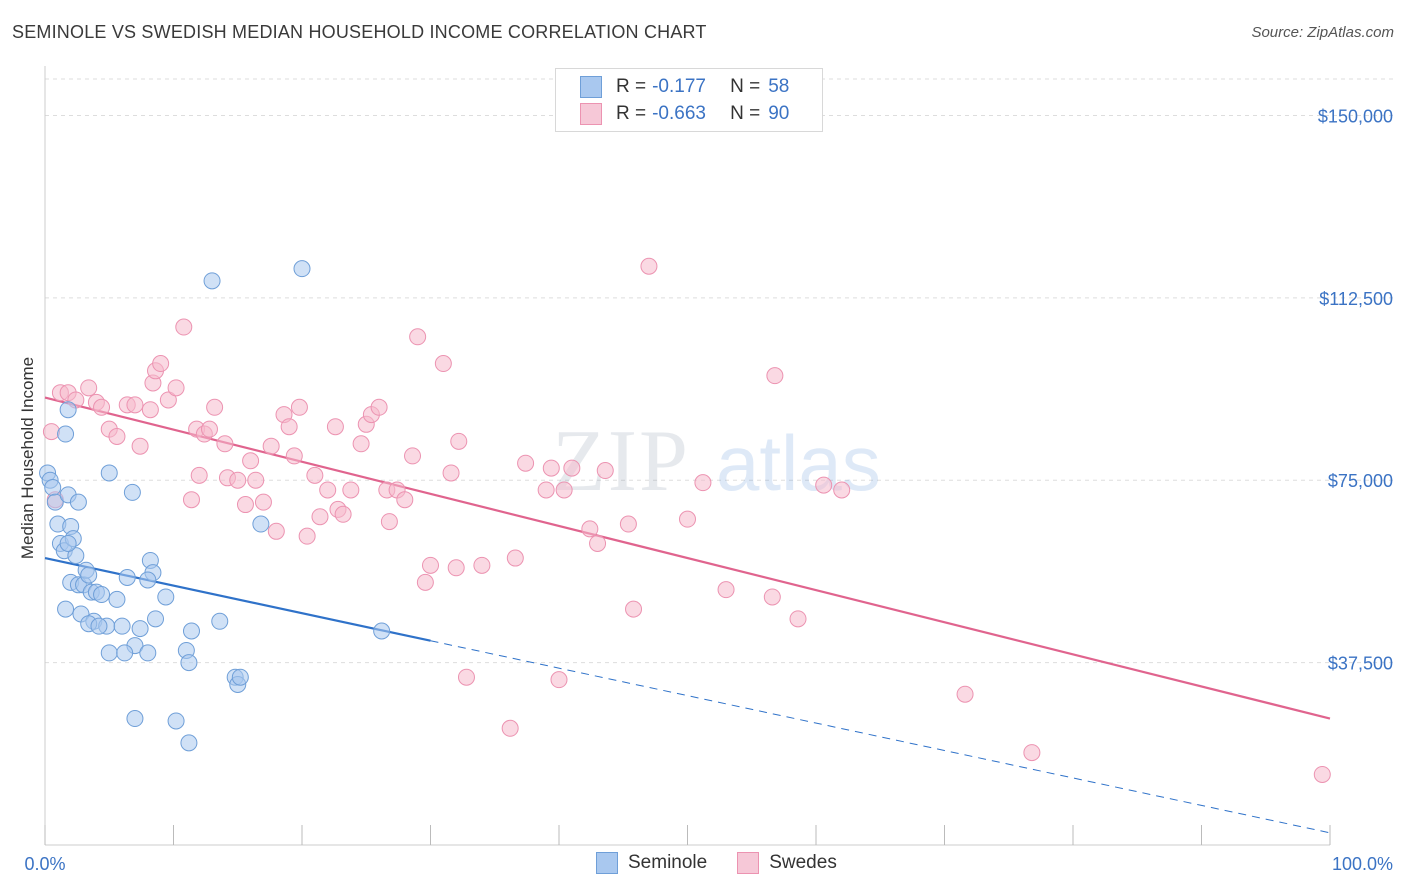 The height and width of the screenshot is (892, 1406). What do you see at coordinates (44, 864) in the screenshot?
I see `x-tick-label-min: 0.0%` at bounding box center [44, 864].